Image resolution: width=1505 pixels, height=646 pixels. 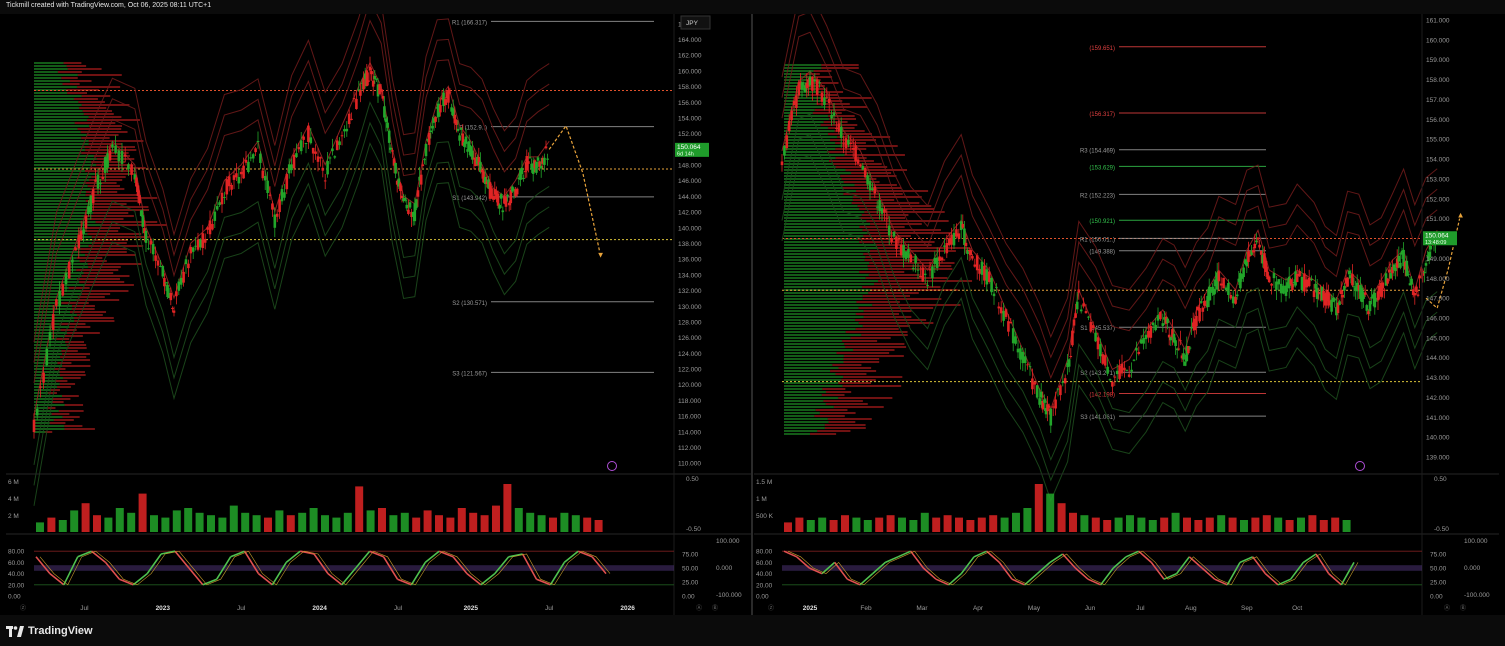 I want to click on auto-scale-icon: Ⓐ, so click(x=1447, y=608).